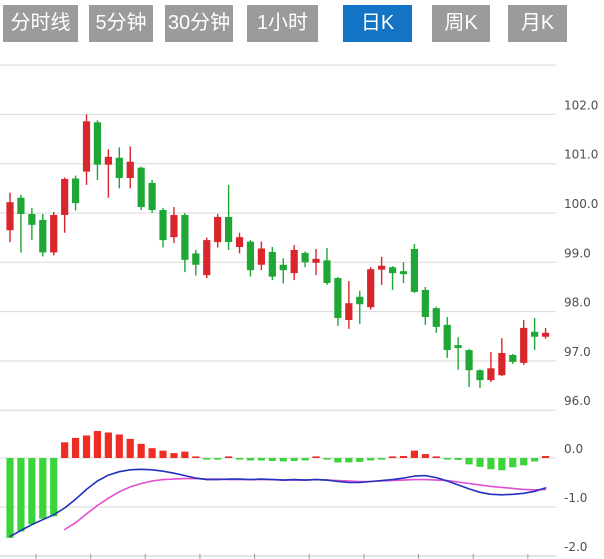 Image resolution: width=604 pixels, height=559 pixels. Describe the element at coordinates (575, 547) in the screenshot. I see `macd-axis-label: -2.0` at that location.